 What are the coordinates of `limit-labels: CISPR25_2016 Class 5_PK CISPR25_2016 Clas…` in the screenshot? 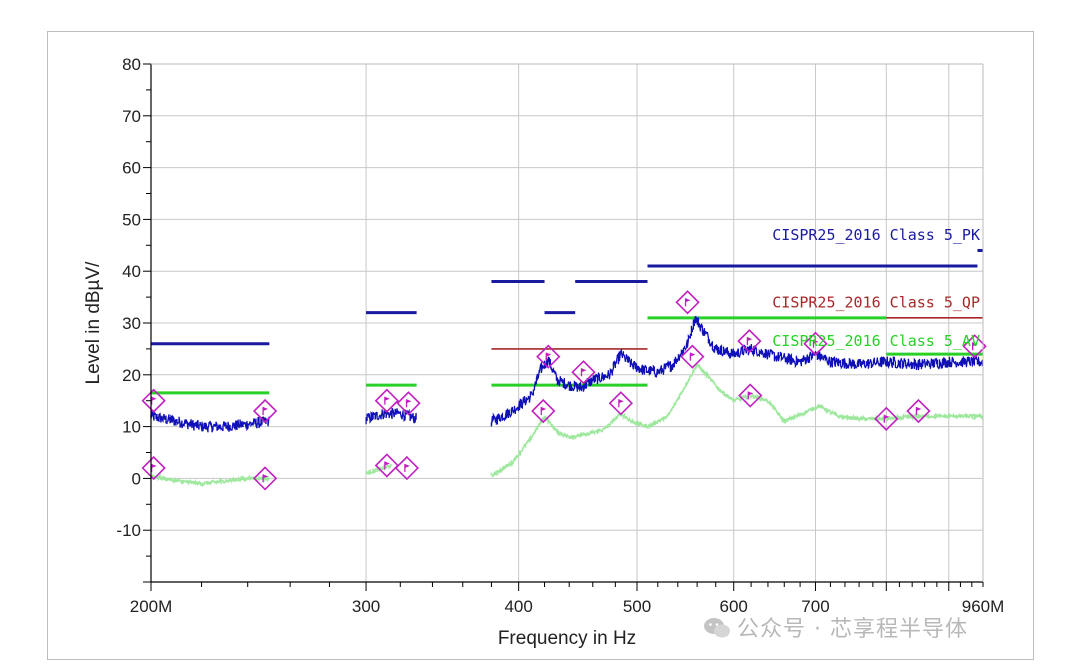 It's located at (876, 288).